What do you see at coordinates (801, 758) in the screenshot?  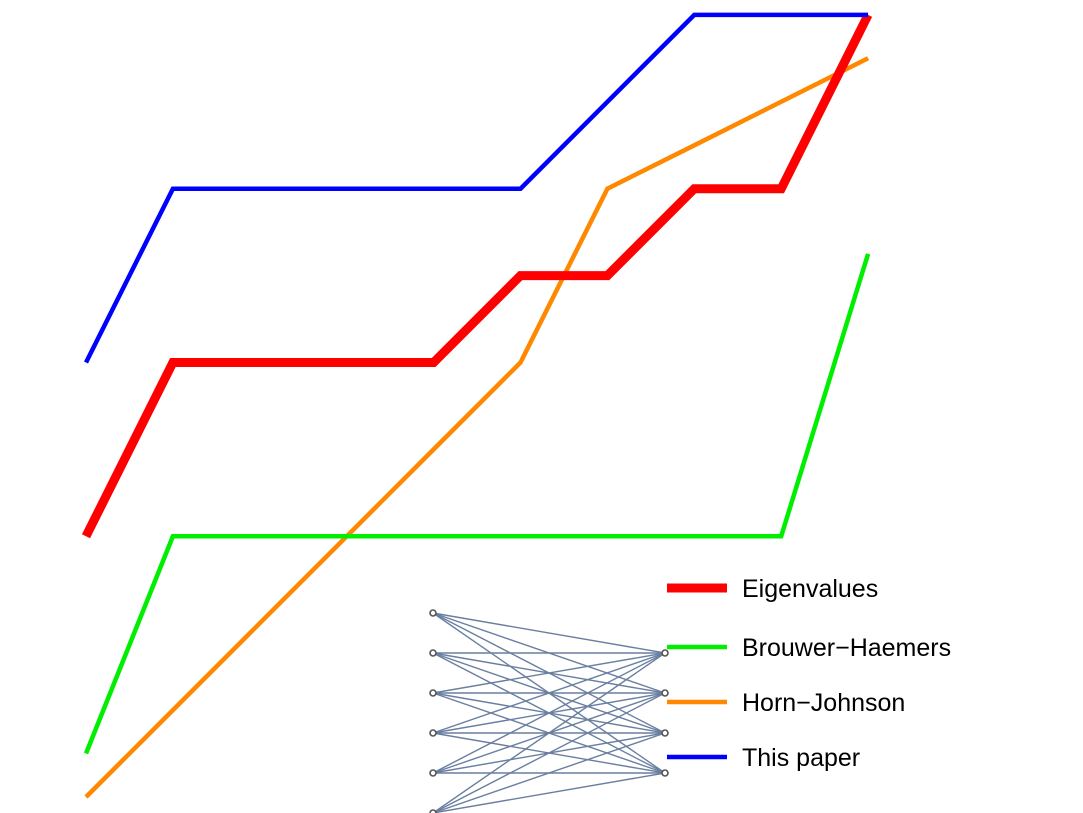 I see `legend-label-this-paper: This paper` at bounding box center [801, 758].